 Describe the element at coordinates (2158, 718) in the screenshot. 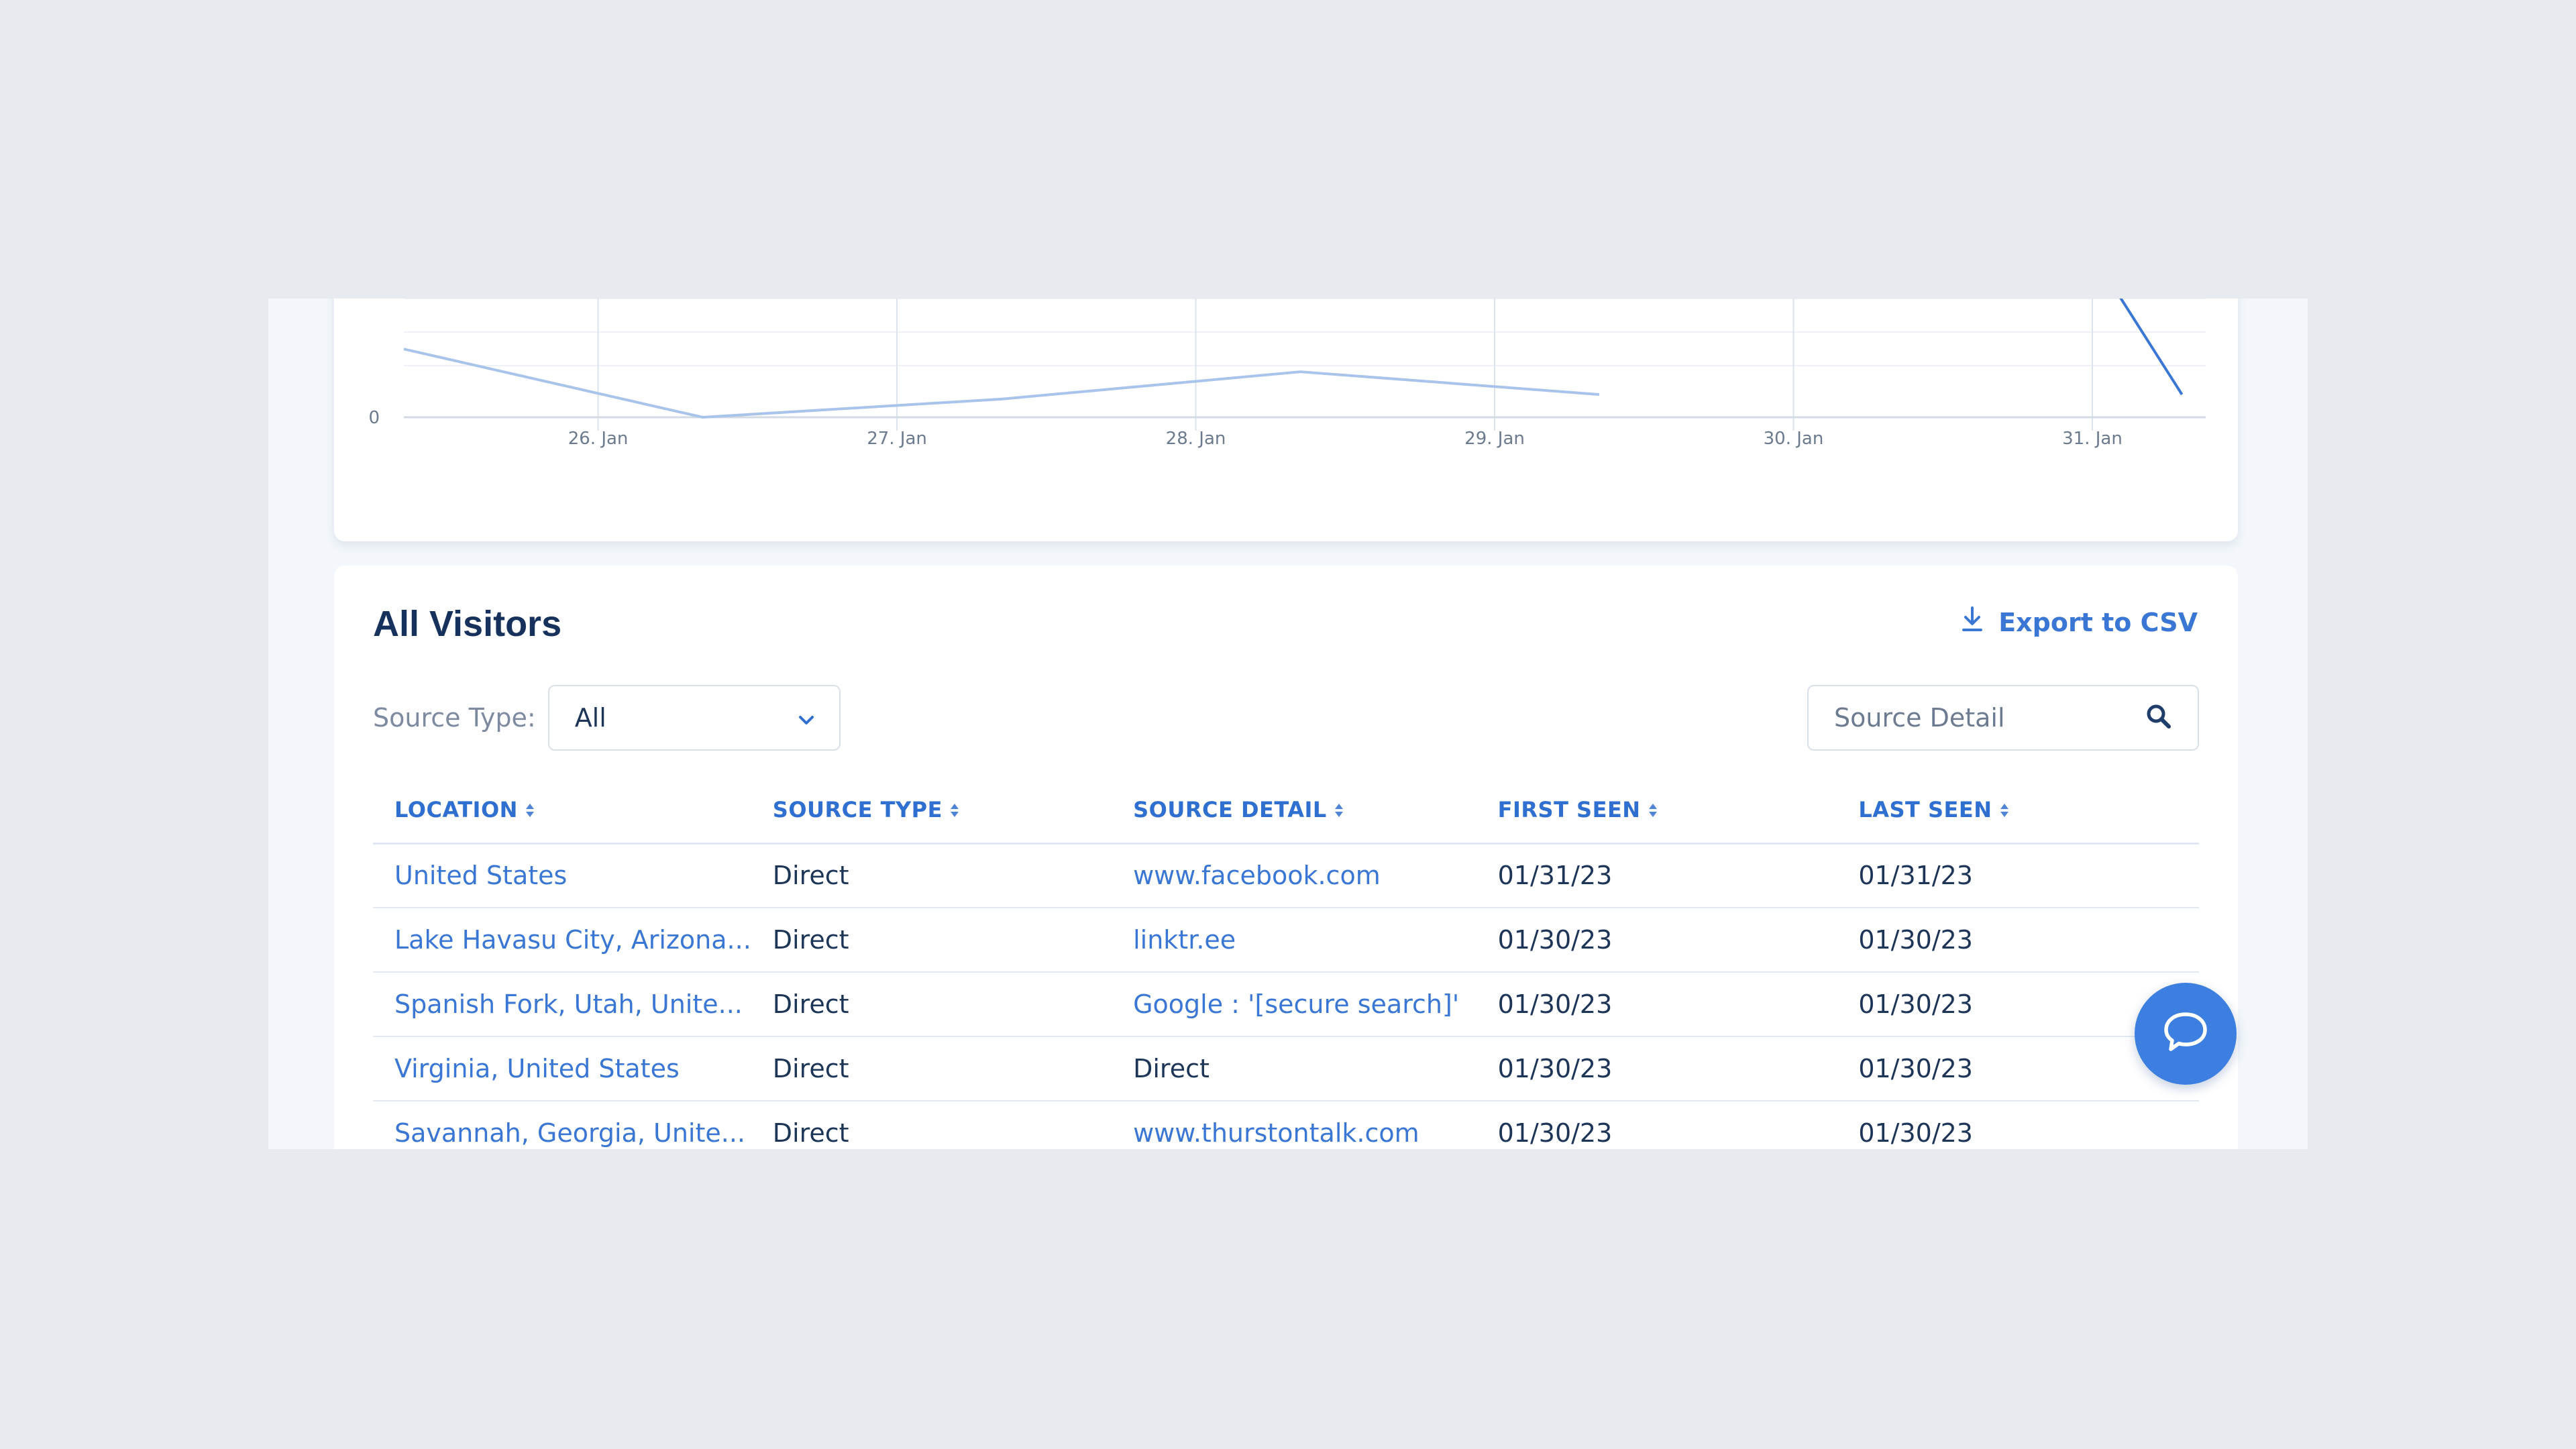

I see `search-icon` at that location.